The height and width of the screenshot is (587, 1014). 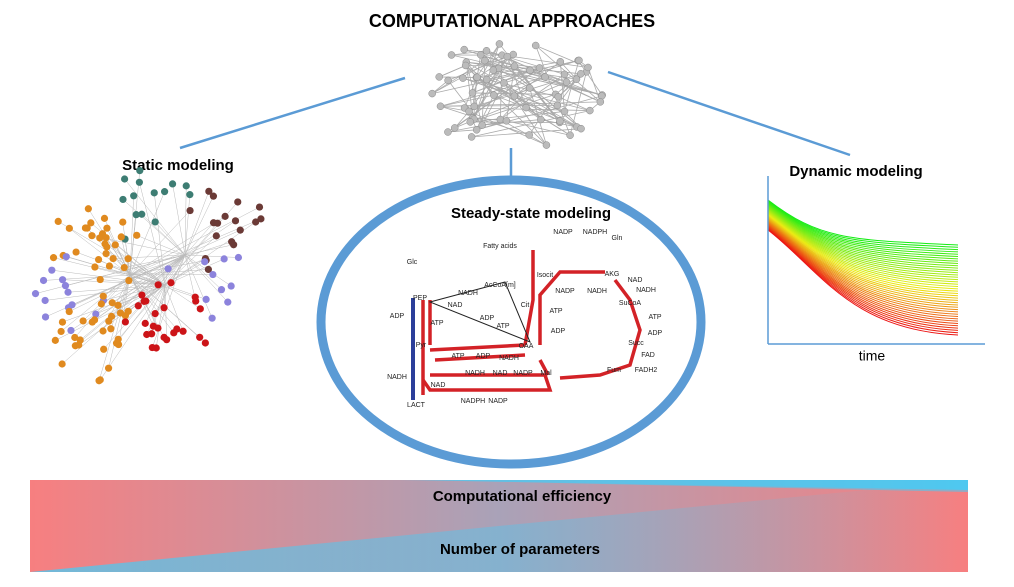 What do you see at coordinates (617, 238) in the screenshot?
I see `pathway-label: Gln` at bounding box center [617, 238].